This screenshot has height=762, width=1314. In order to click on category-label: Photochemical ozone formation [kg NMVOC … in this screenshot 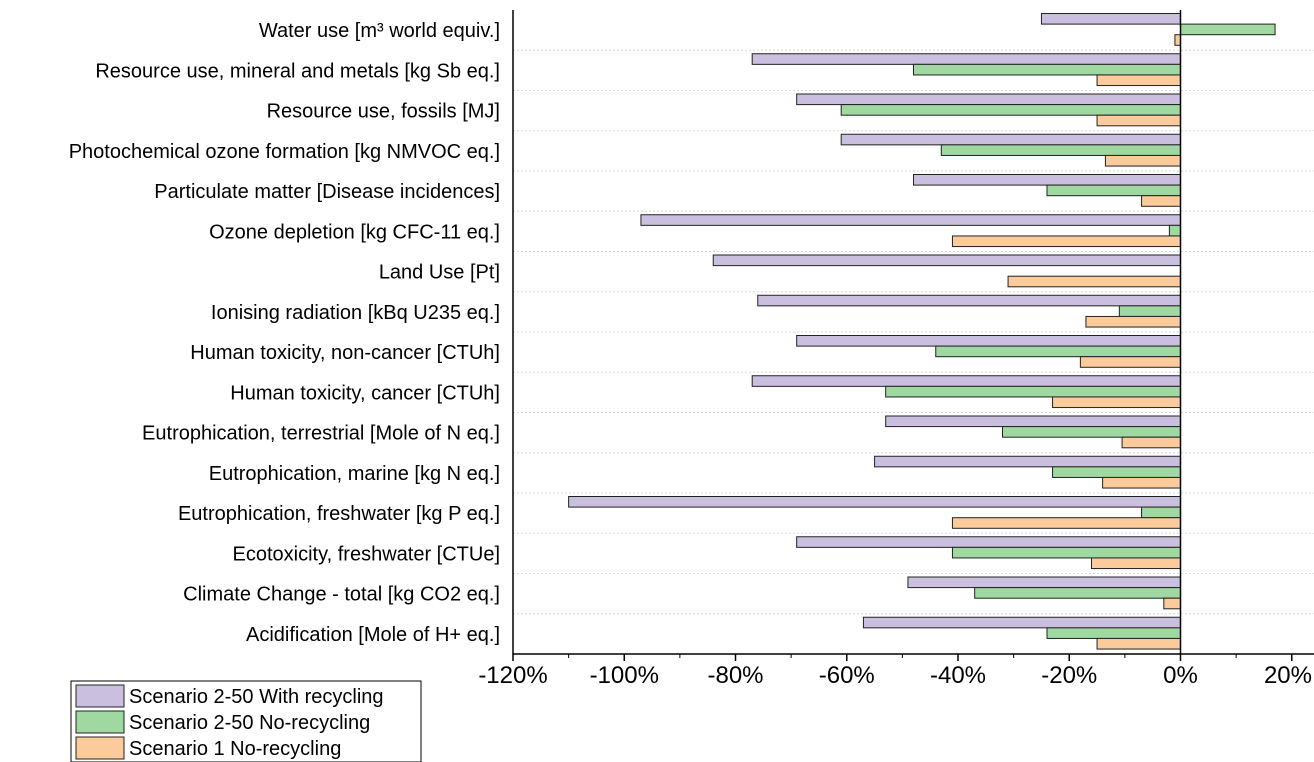, I will do `click(284, 152)`.